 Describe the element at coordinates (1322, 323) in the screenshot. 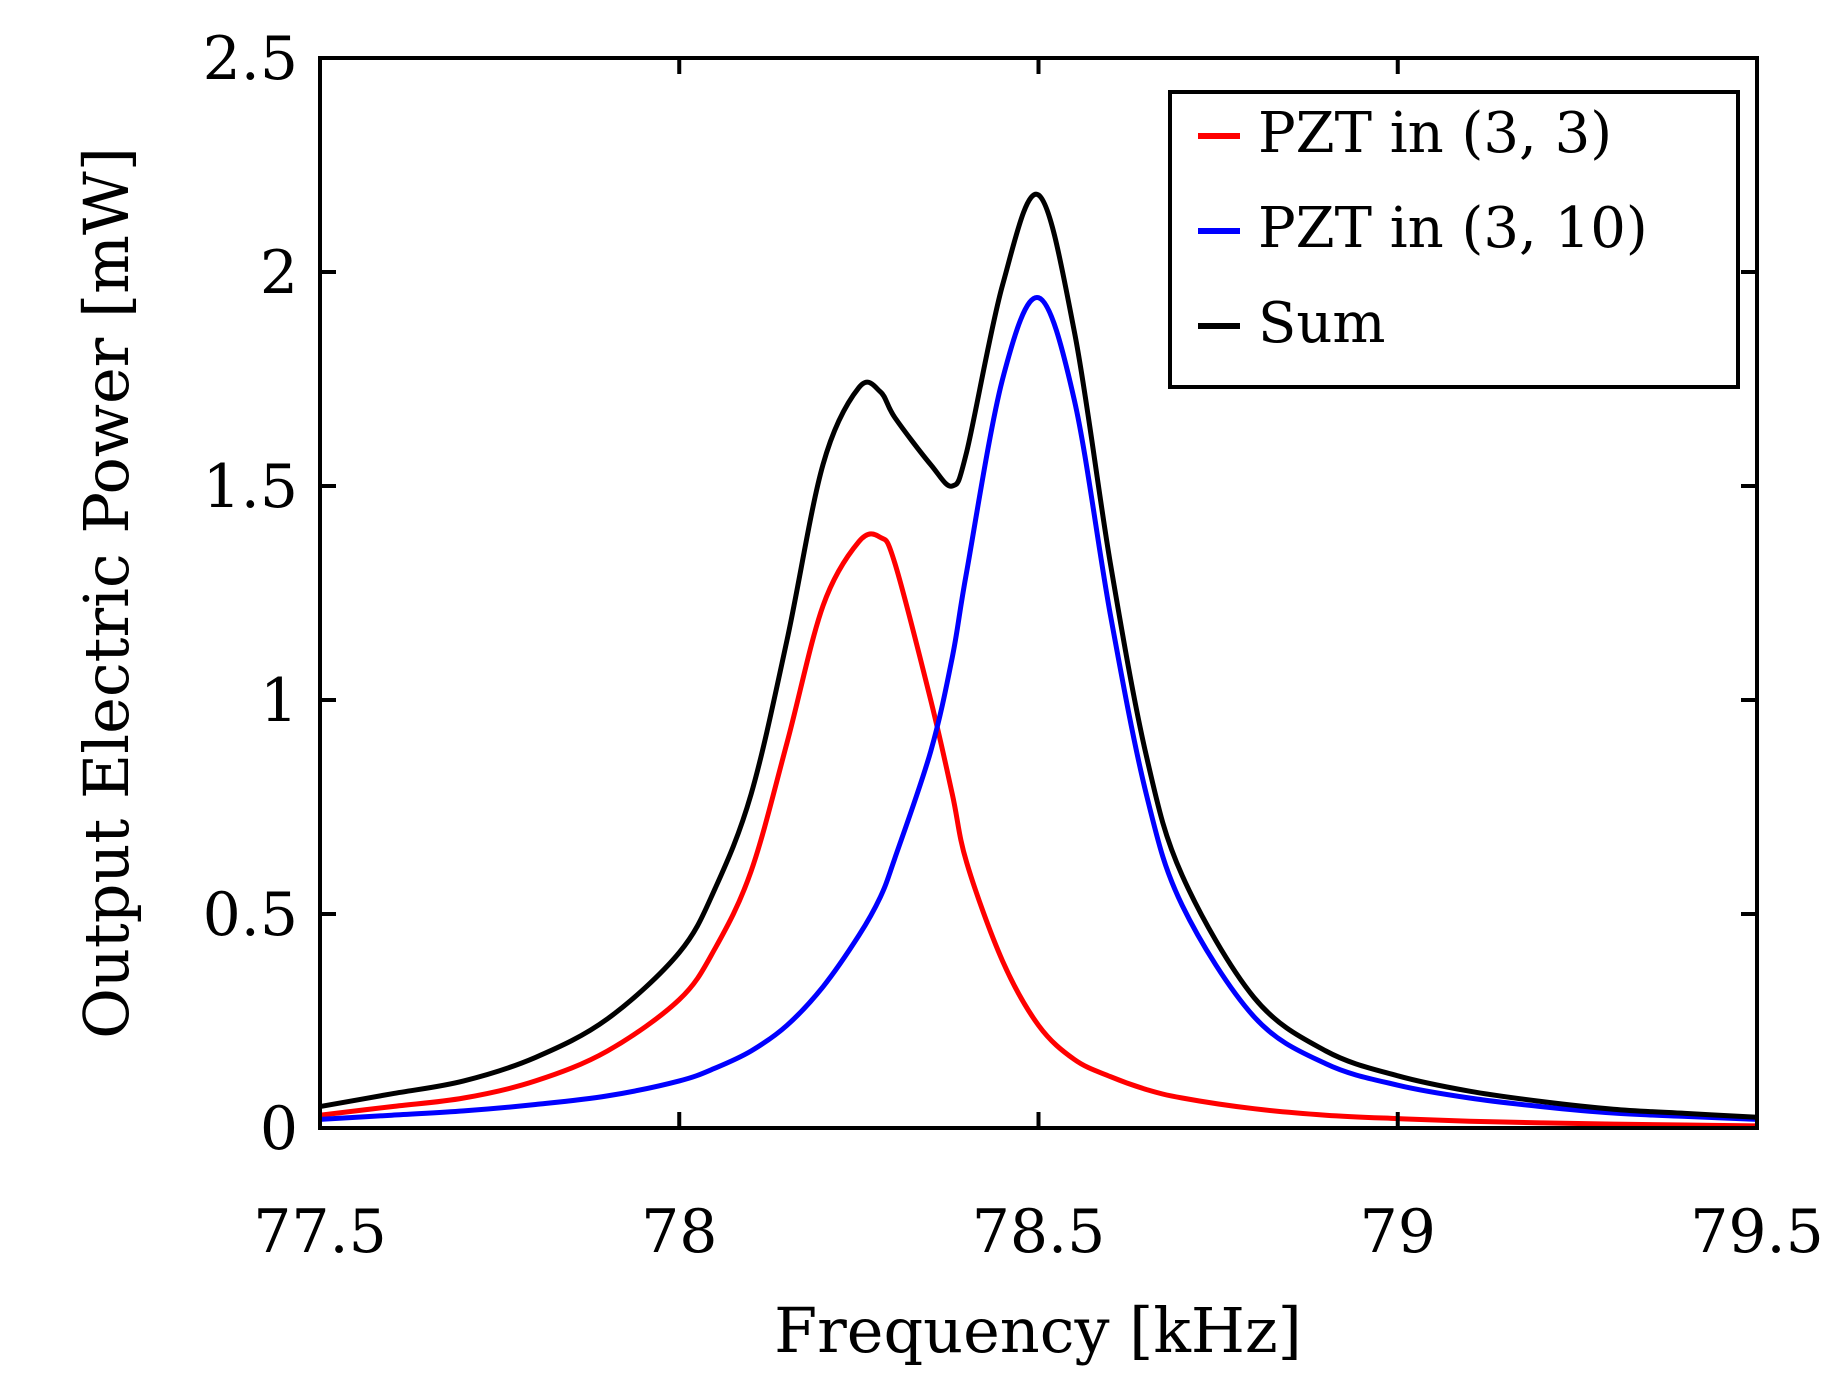

I see `legend-label: Sum` at that location.